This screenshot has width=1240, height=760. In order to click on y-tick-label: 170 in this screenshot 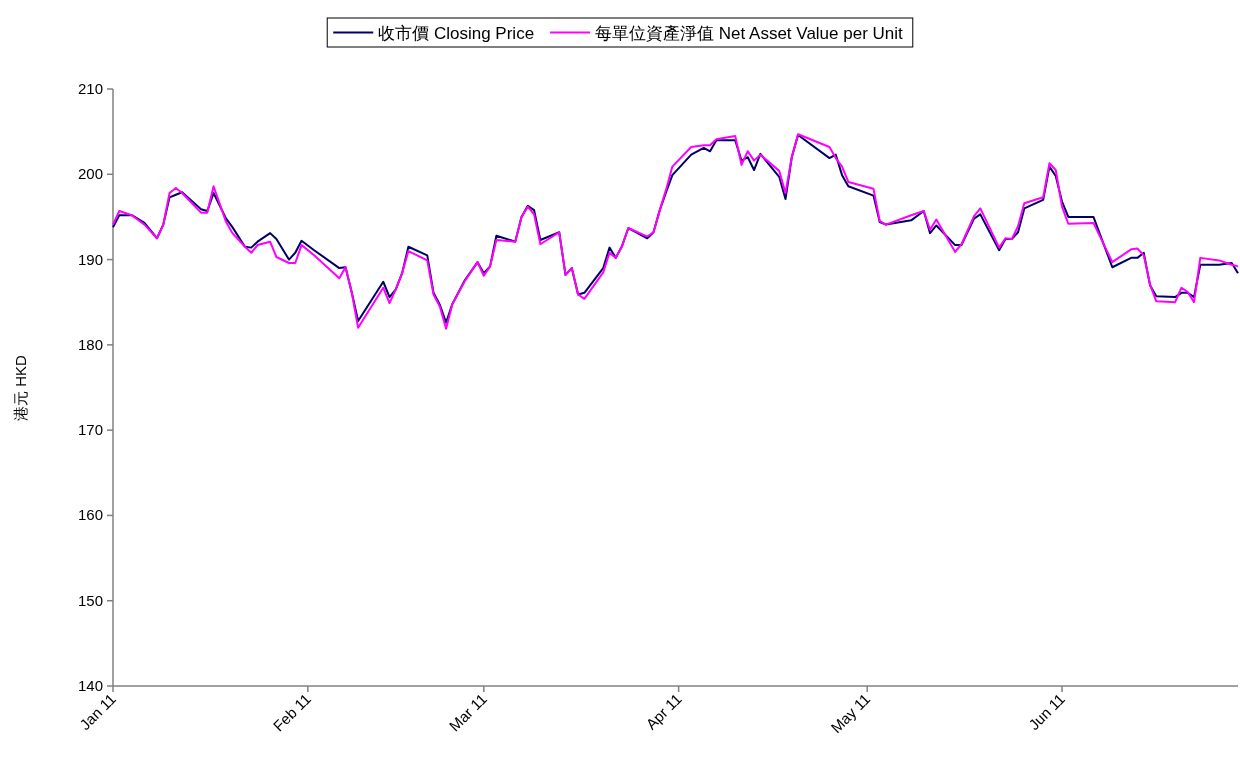, I will do `click(90, 430)`.